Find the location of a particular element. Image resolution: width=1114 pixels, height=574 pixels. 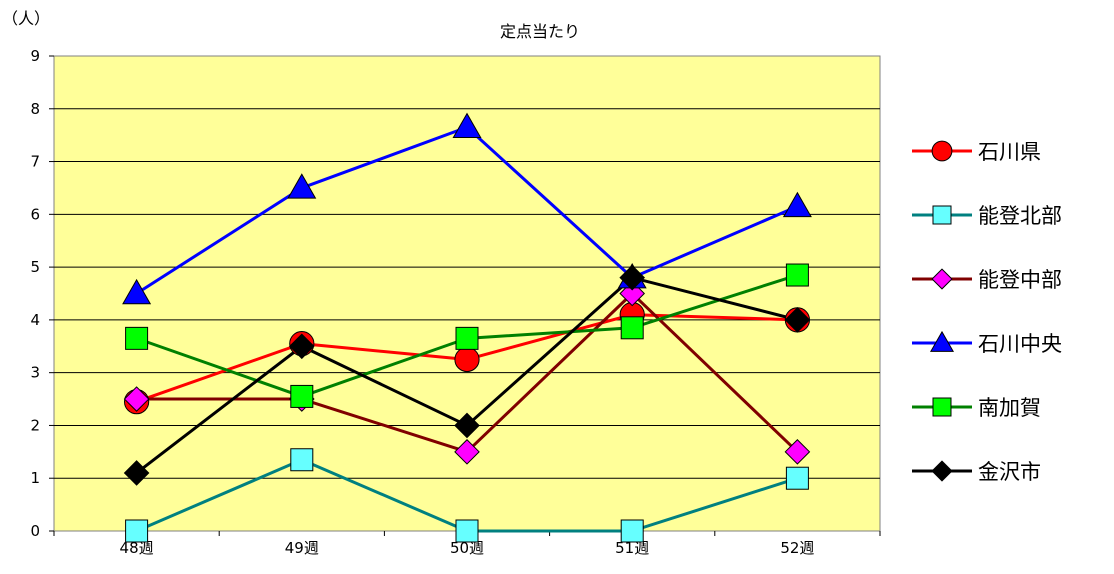

x-tick-label: 52週 is located at coordinates (797, 548).